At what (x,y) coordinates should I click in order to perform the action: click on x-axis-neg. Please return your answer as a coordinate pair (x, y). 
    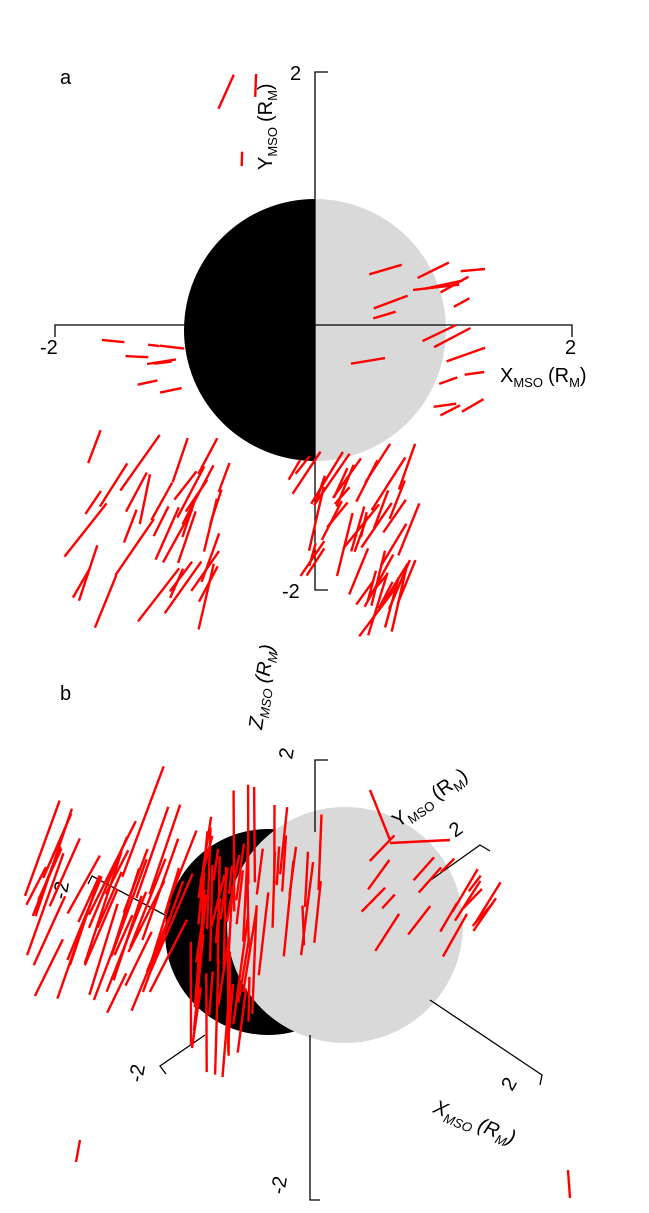
    Looking at the image, I should click on (182, 1054).